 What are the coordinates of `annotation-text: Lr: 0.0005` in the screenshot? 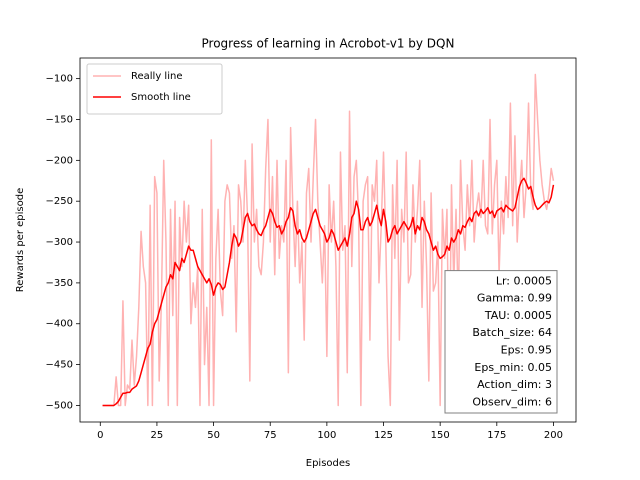 It's located at (524, 280).